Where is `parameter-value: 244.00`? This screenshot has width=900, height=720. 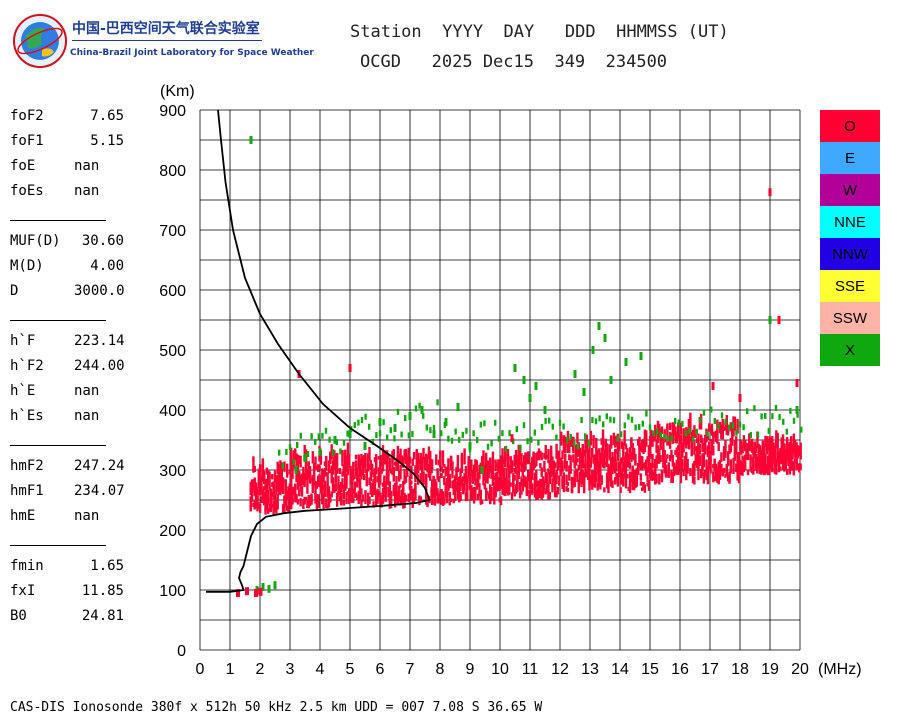 parameter-value: 244.00 is located at coordinates (99, 366).